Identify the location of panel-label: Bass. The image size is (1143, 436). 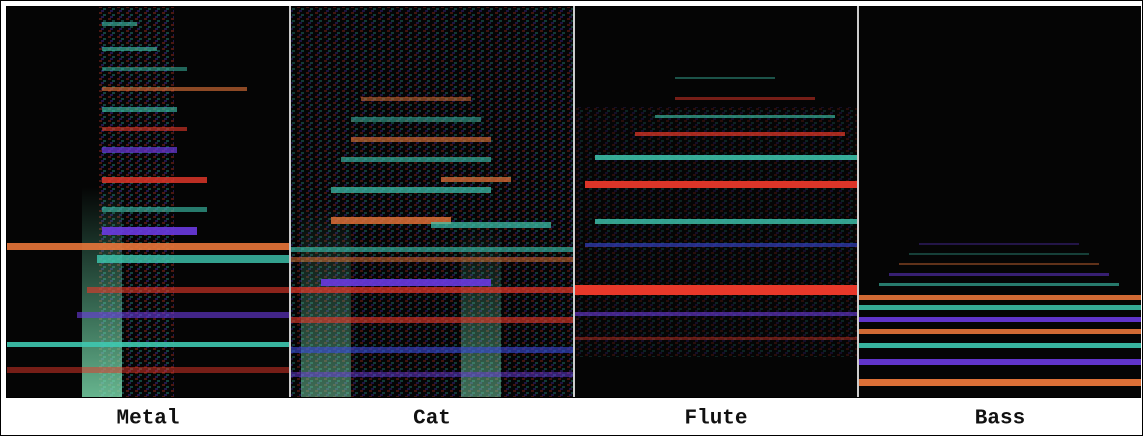
(1000, 419).